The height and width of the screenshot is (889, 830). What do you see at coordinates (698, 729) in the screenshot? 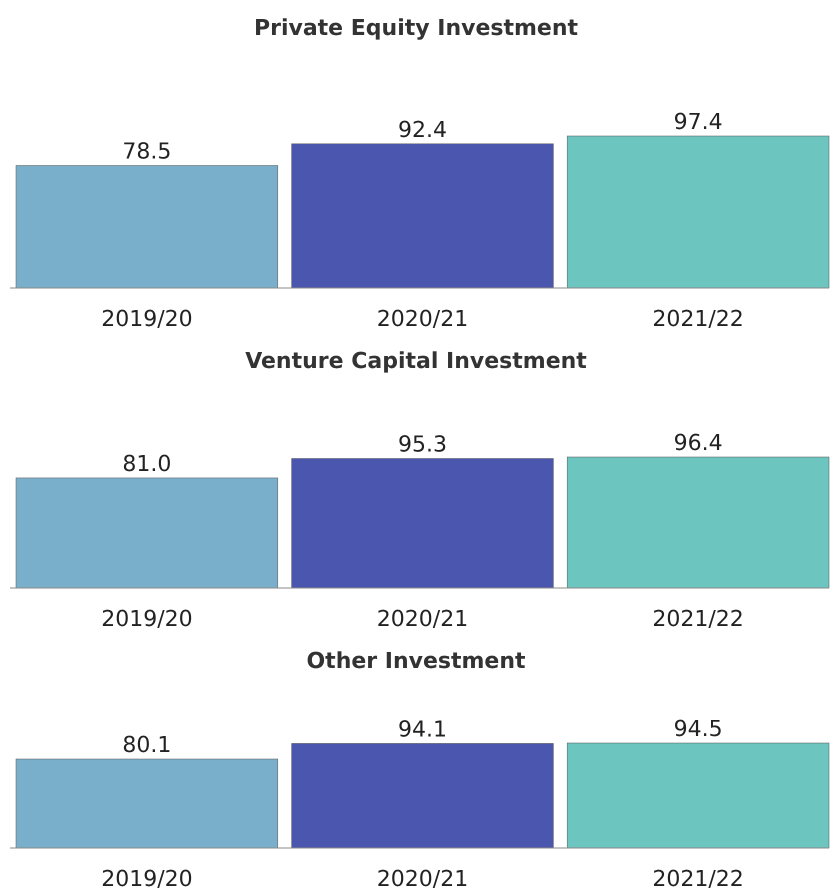
I see `data-label: 94.5` at bounding box center [698, 729].